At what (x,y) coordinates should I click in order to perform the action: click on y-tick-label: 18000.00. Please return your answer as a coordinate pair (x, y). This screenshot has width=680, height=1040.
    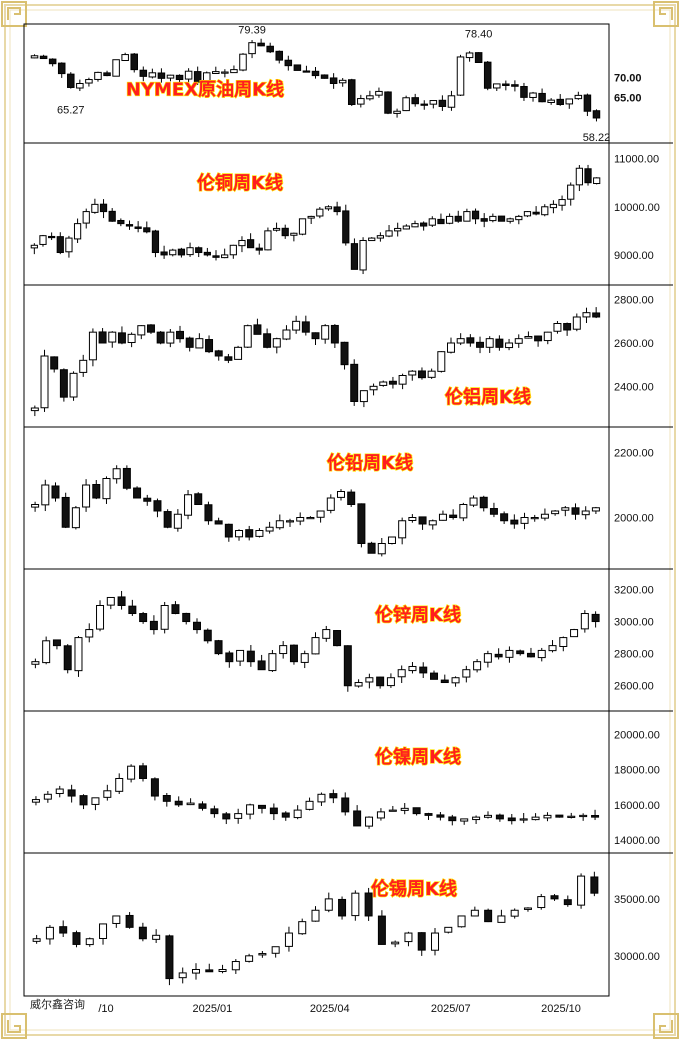
    Looking at the image, I should click on (637, 771).